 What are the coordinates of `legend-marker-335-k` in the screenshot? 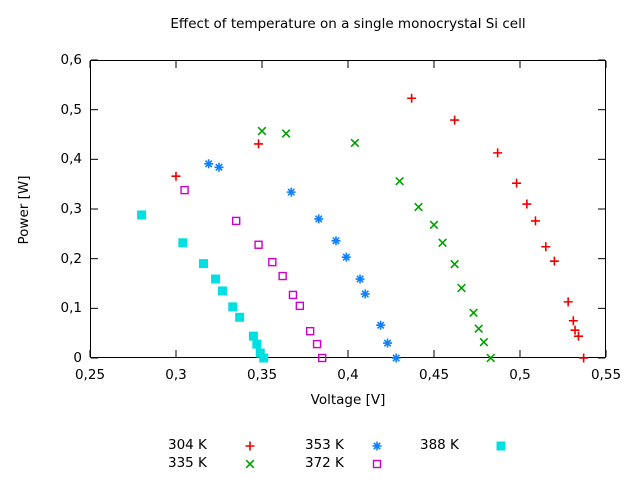 It's located at (250, 464).